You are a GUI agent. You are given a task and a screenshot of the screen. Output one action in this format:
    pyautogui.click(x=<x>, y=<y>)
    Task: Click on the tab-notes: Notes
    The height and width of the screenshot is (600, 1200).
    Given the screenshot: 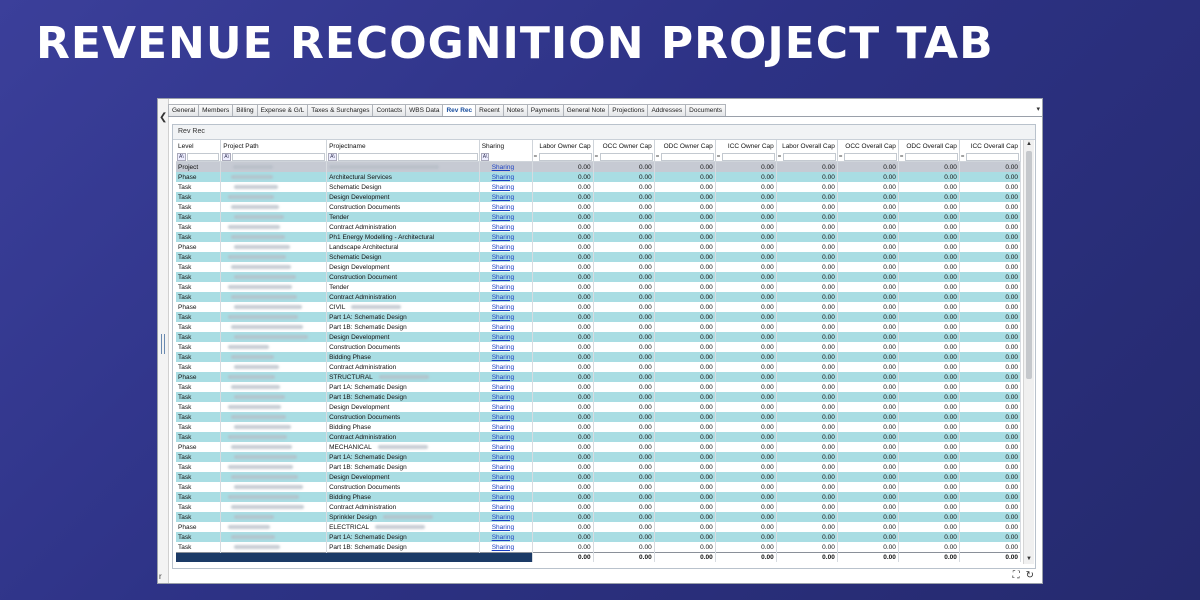 What is the action you would take?
    pyautogui.click(x=515, y=110)
    